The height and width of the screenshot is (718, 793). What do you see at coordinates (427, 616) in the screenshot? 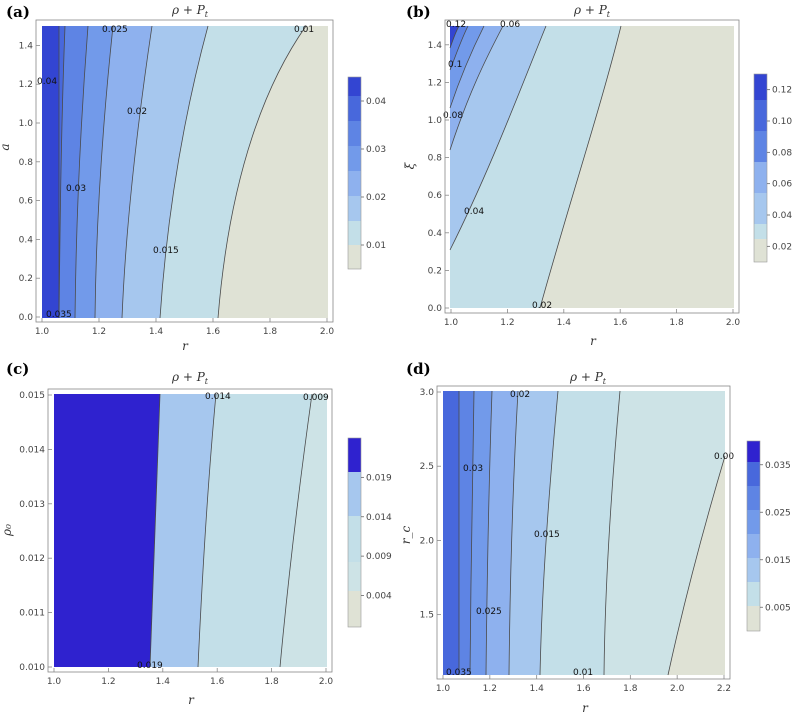
I see `y-tick-label: 1.5` at bounding box center [427, 616].